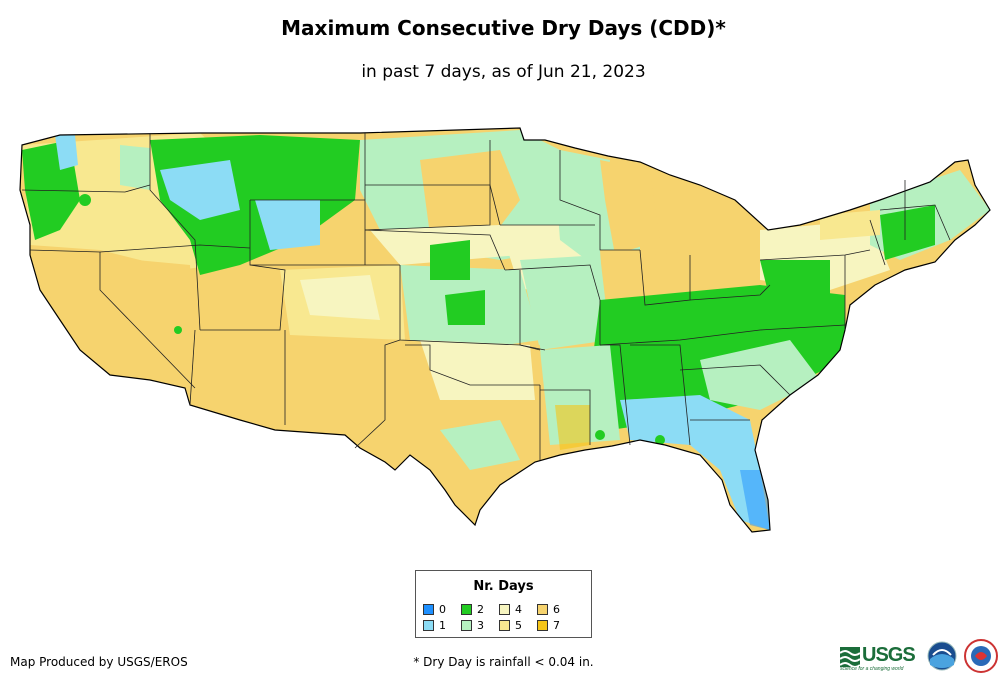  I want to click on legend-title: Nr. Days, so click(503, 586).